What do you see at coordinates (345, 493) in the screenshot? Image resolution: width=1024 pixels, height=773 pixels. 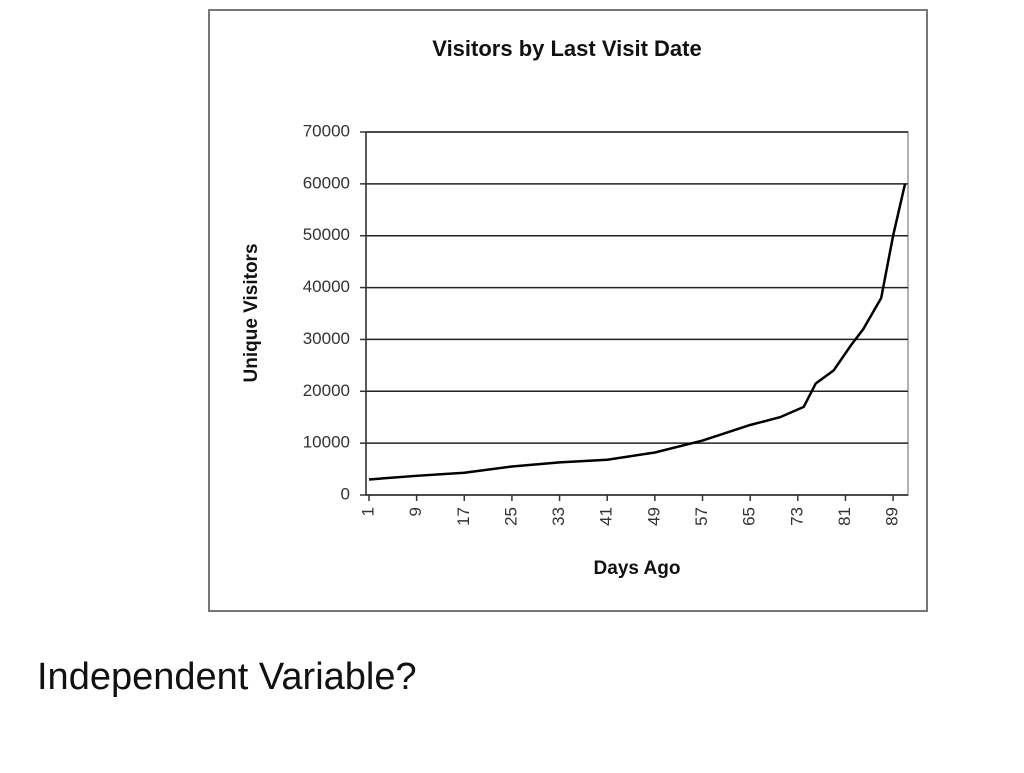 I see `y-tick-label: 0` at bounding box center [345, 493].